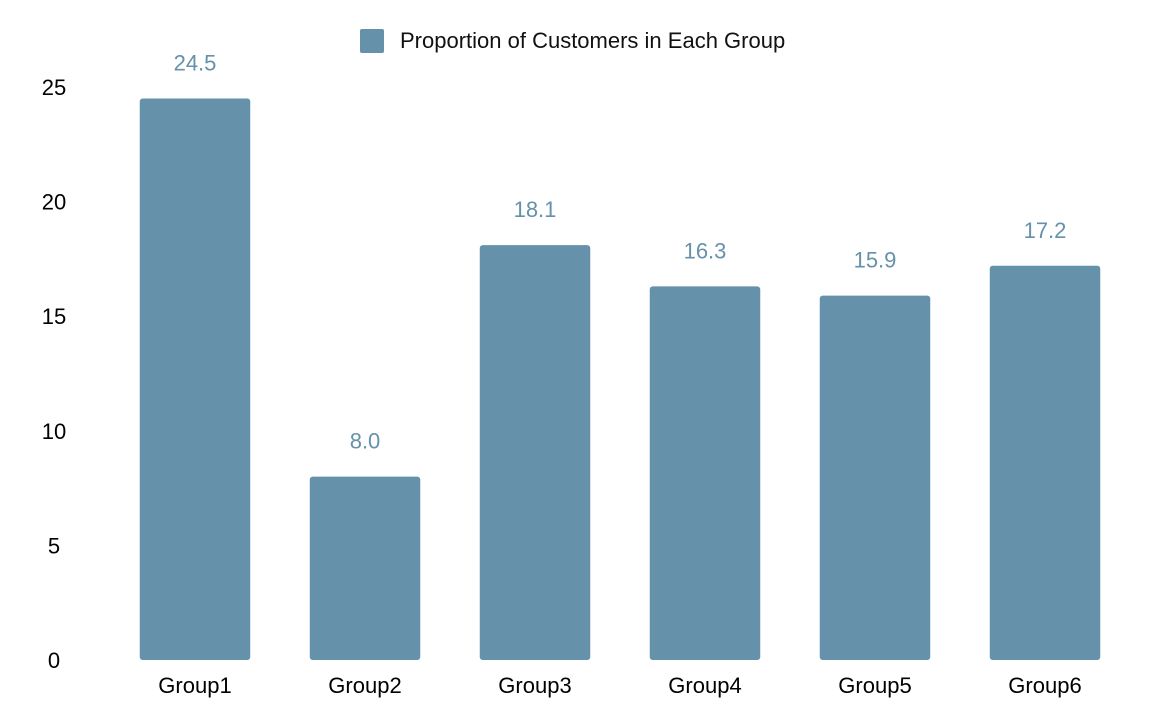  What do you see at coordinates (194, 685) in the screenshot?
I see `x-tick-label-group1: Group1` at bounding box center [194, 685].